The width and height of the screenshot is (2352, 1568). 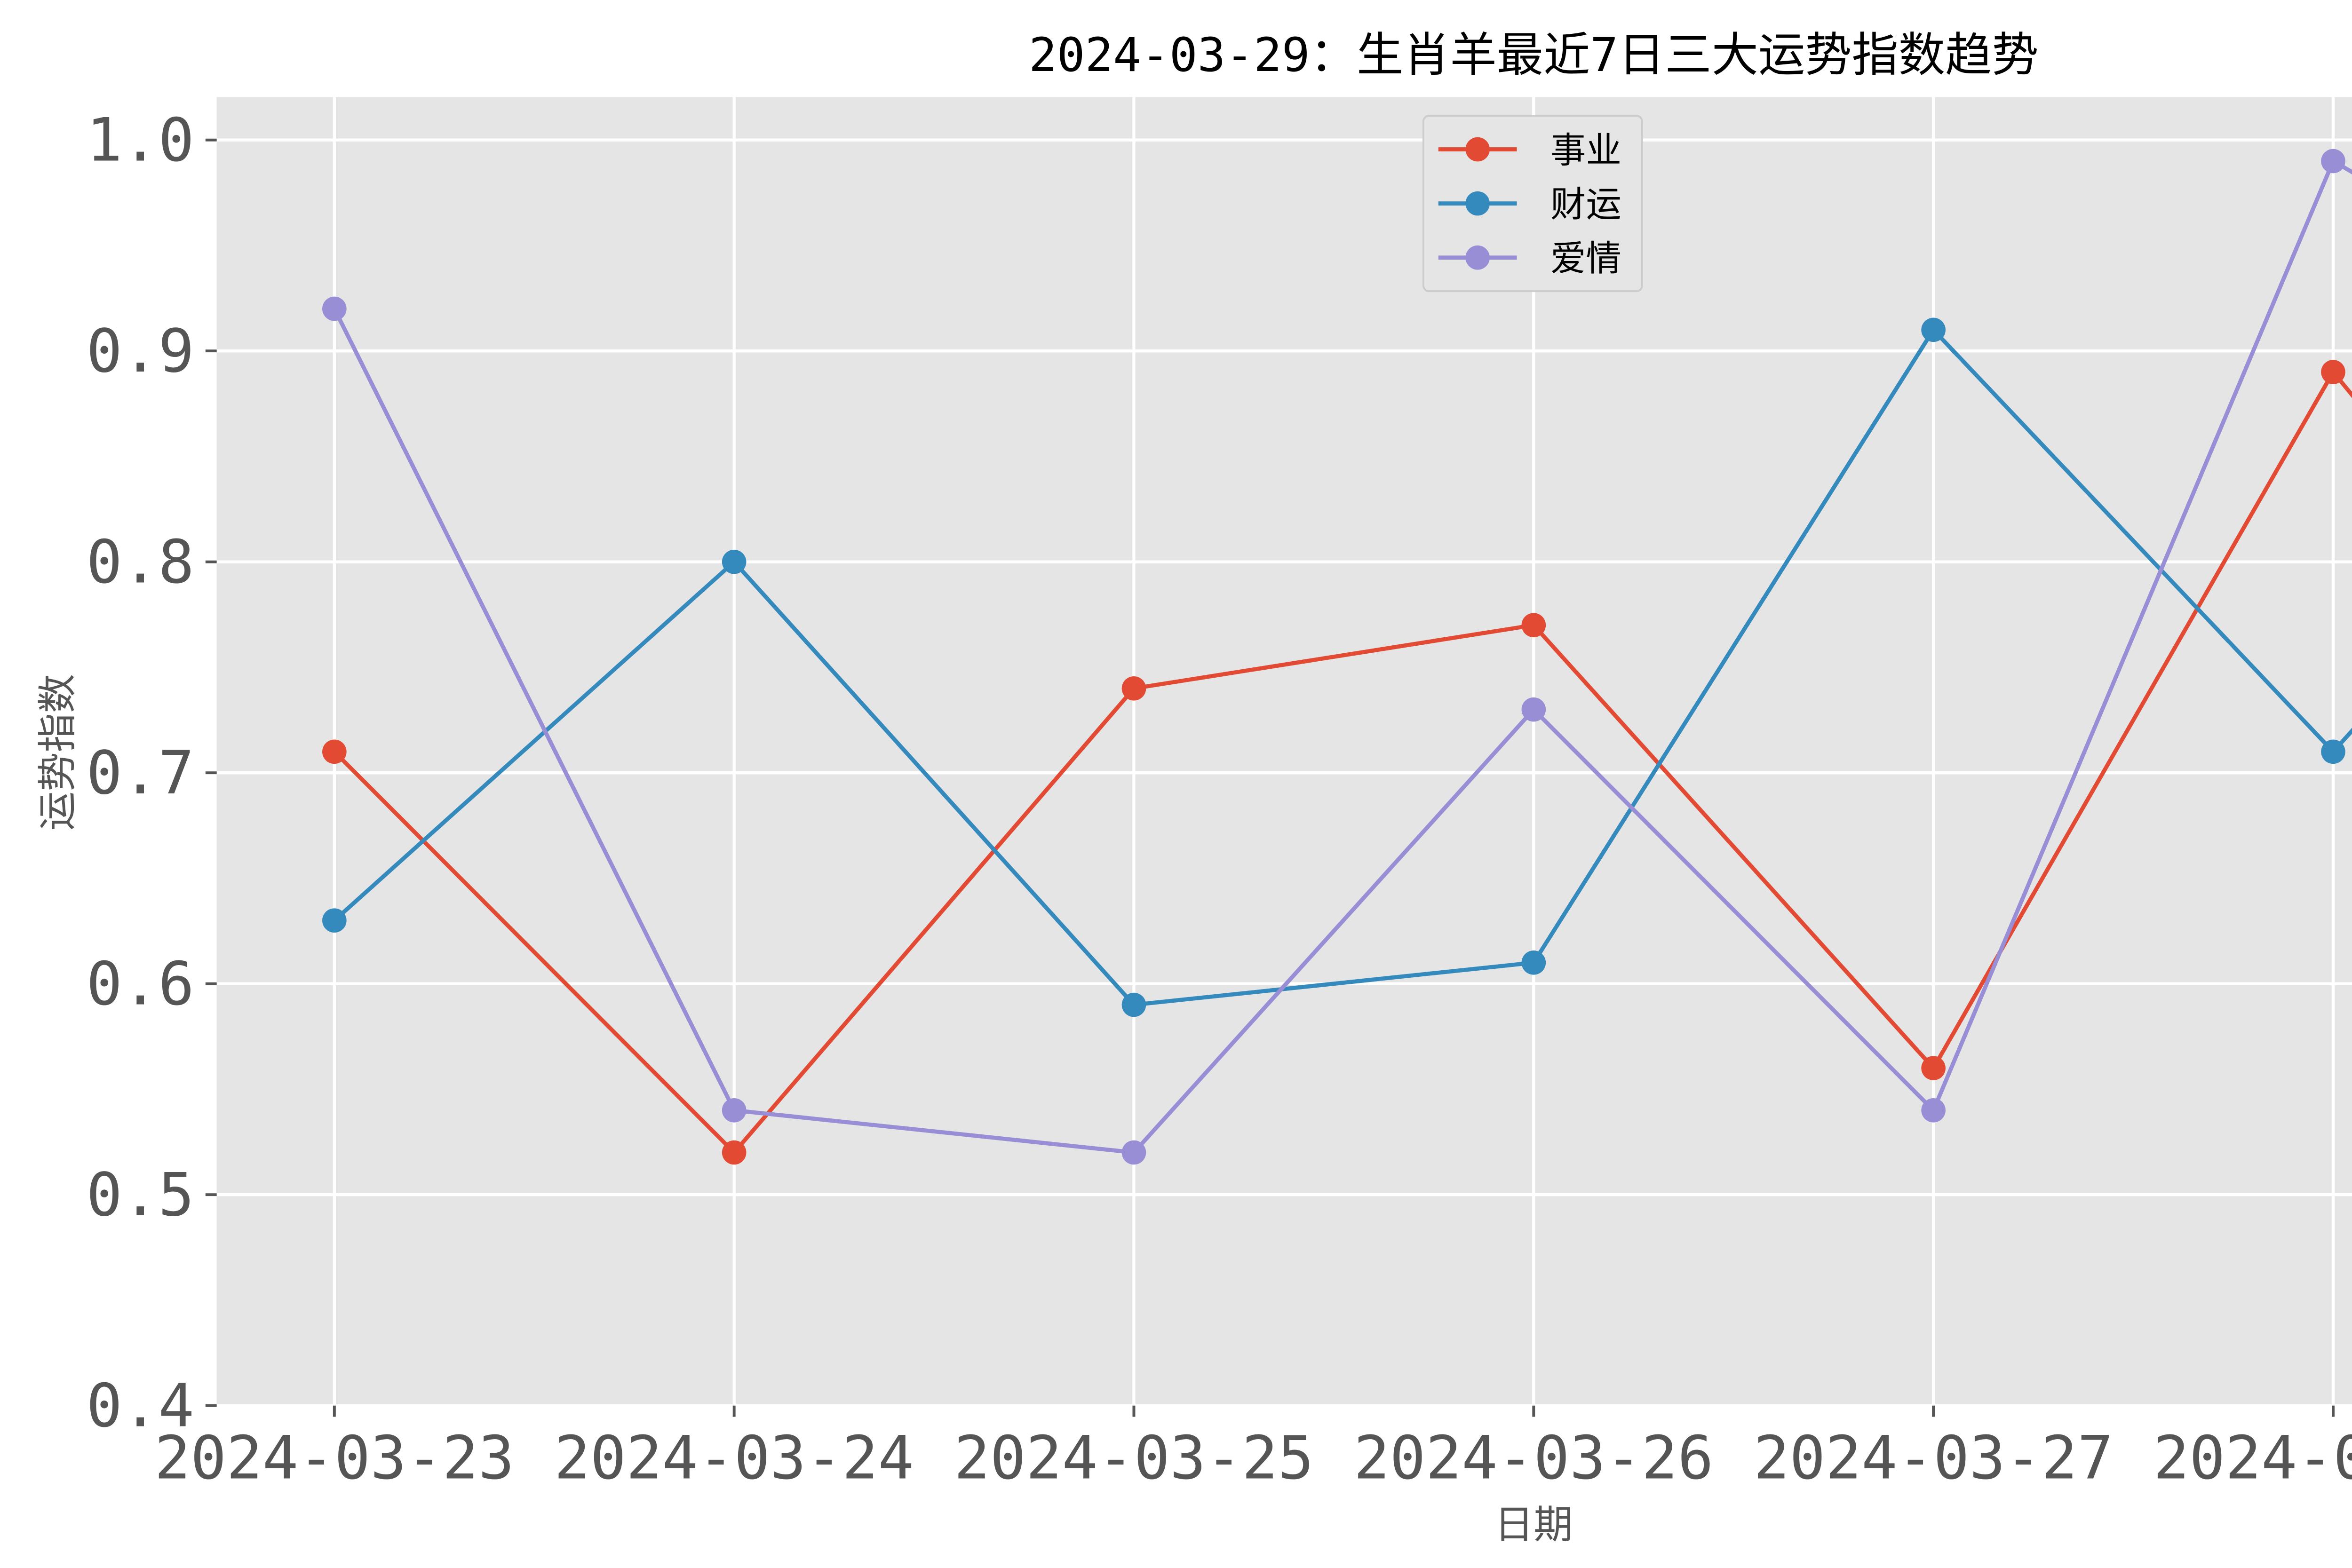 What do you see at coordinates (1533, 1525) in the screenshot?
I see `x-axis-label: 日期` at bounding box center [1533, 1525].